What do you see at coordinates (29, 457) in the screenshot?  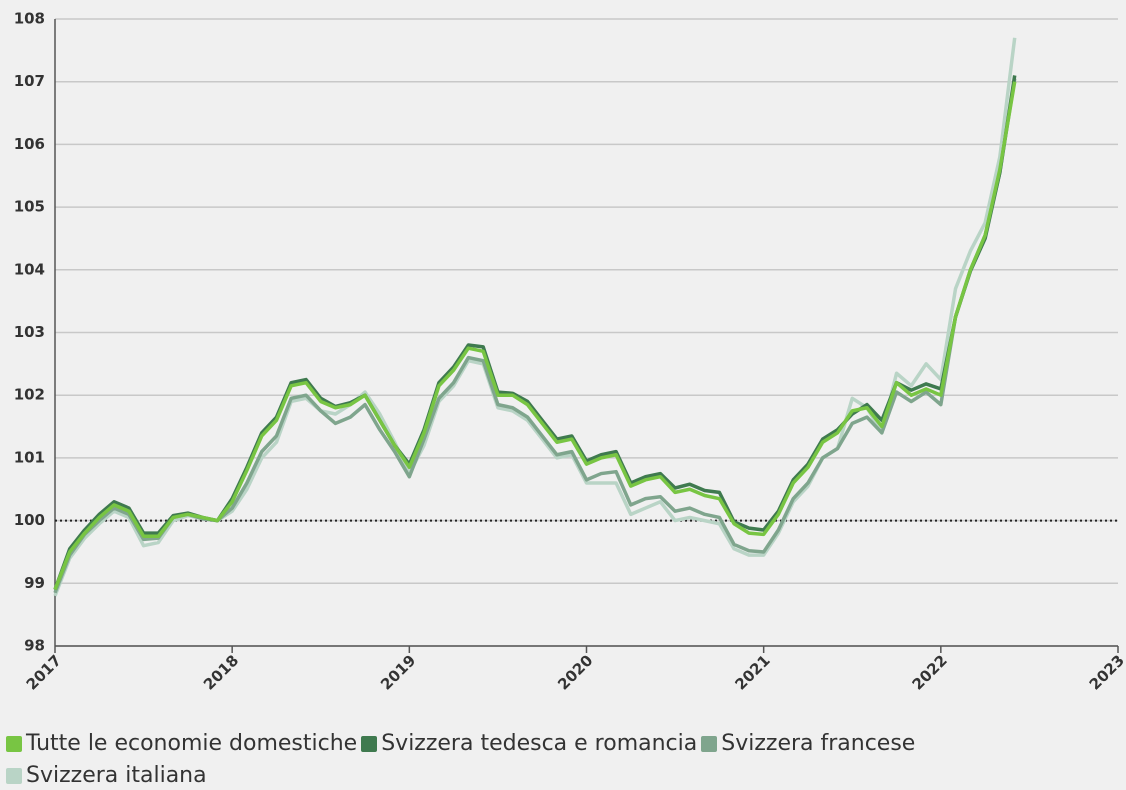 I see `y-tick-label: 101` at bounding box center [29, 457].